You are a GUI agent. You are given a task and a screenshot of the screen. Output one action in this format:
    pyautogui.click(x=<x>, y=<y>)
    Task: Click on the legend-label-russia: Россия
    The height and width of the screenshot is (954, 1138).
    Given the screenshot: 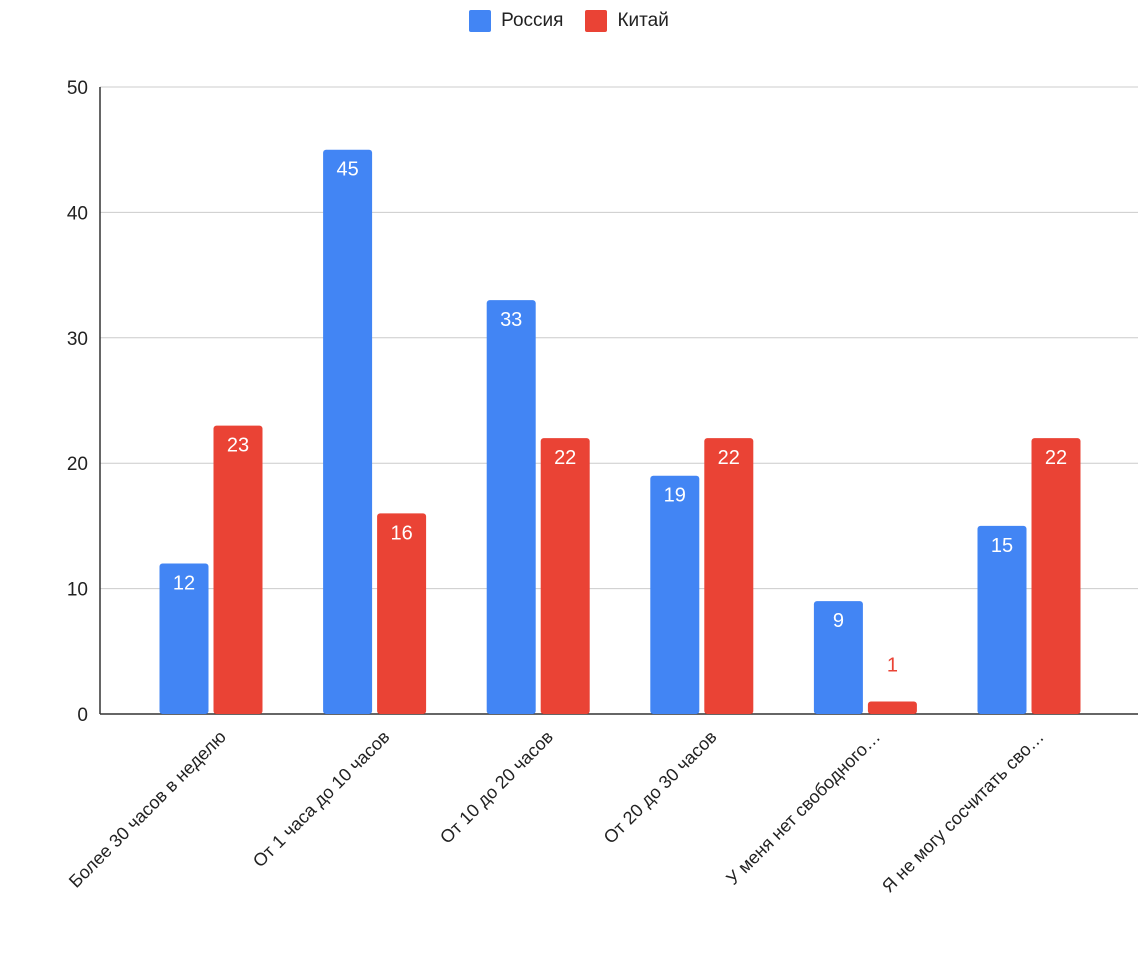 What is the action you would take?
    pyautogui.click(x=532, y=20)
    